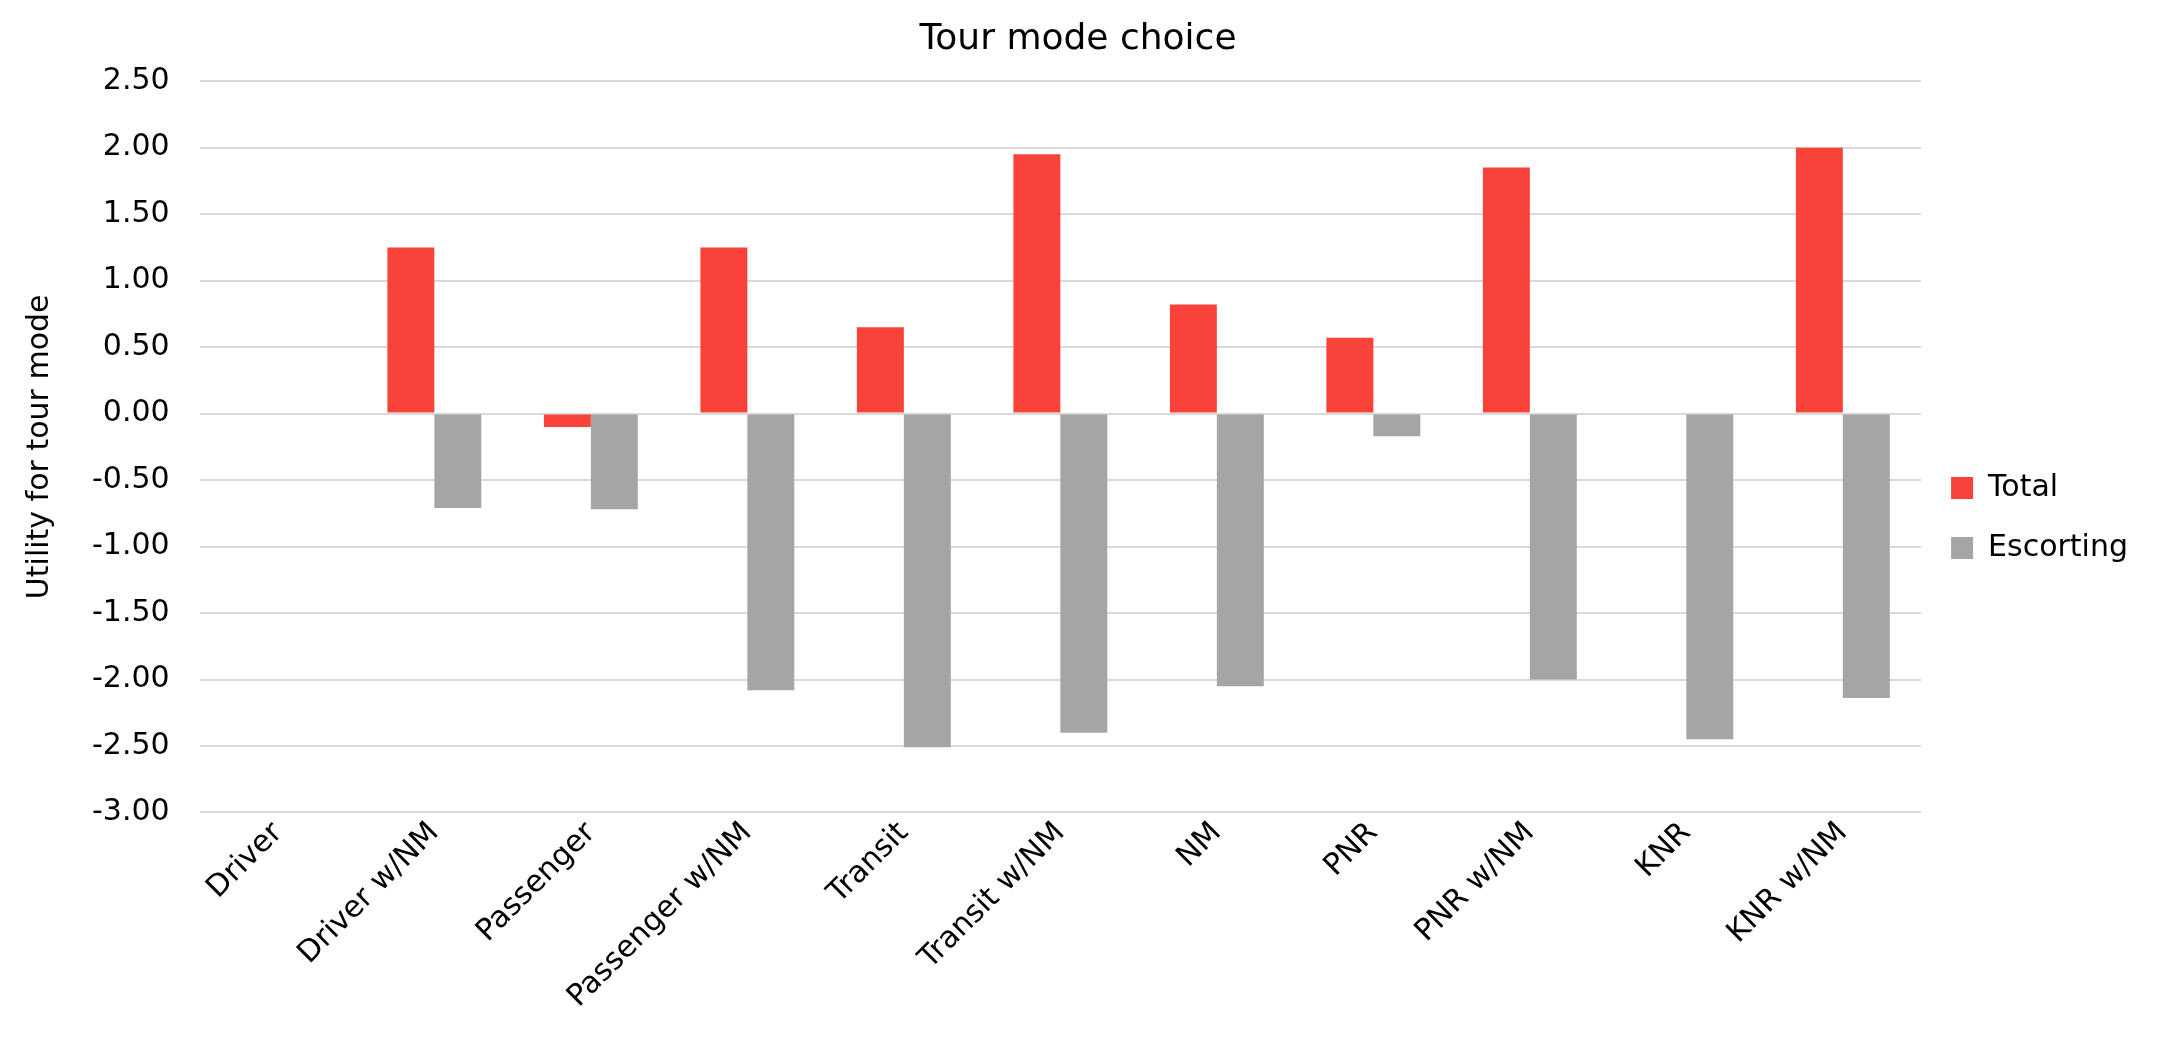 The height and width of the screenshot is (1045, 2177). What do you see at coordinates (2023, 485) in the screenshot?
I see `legend-label: Total` at bounding box center [2023, 485].